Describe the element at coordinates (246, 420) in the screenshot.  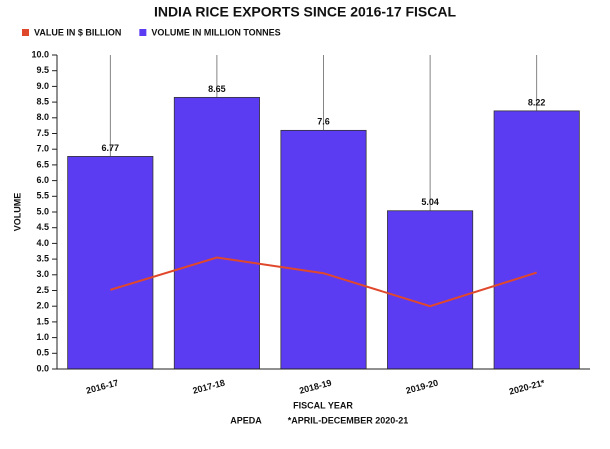
I see `footnote-source: APEDA` at that location.